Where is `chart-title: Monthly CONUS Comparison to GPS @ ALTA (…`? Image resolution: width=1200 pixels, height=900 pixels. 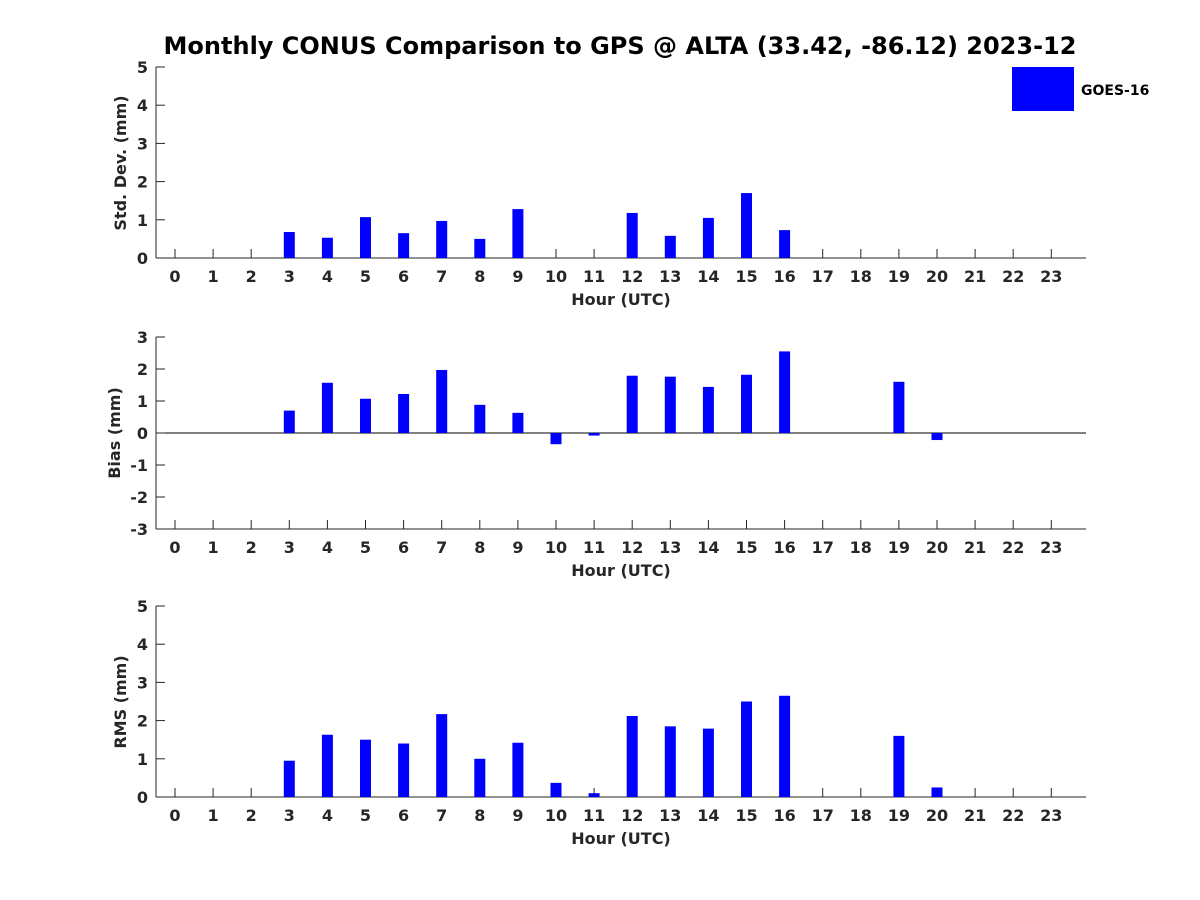
chart-title: Monthly CONUS Comparison to GPS @ ALTA (… is located at coordinates (620, 46).